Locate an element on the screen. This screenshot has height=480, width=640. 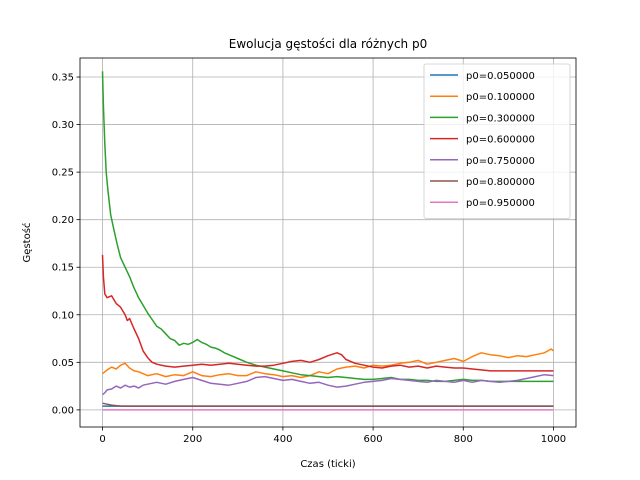
y-tick-label: 0.25 is located at coordinates (63, 173).